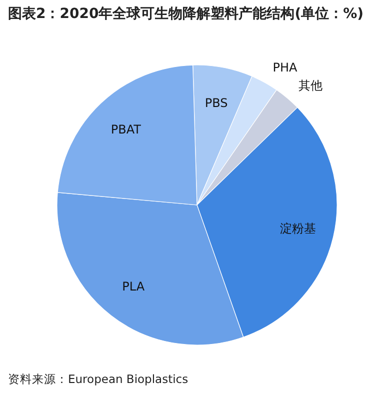 This screenshot has height=414, width=386. Describe the element at coordinates (285, 67) in the screenshot. I see `slice-label: PHA` at that location.